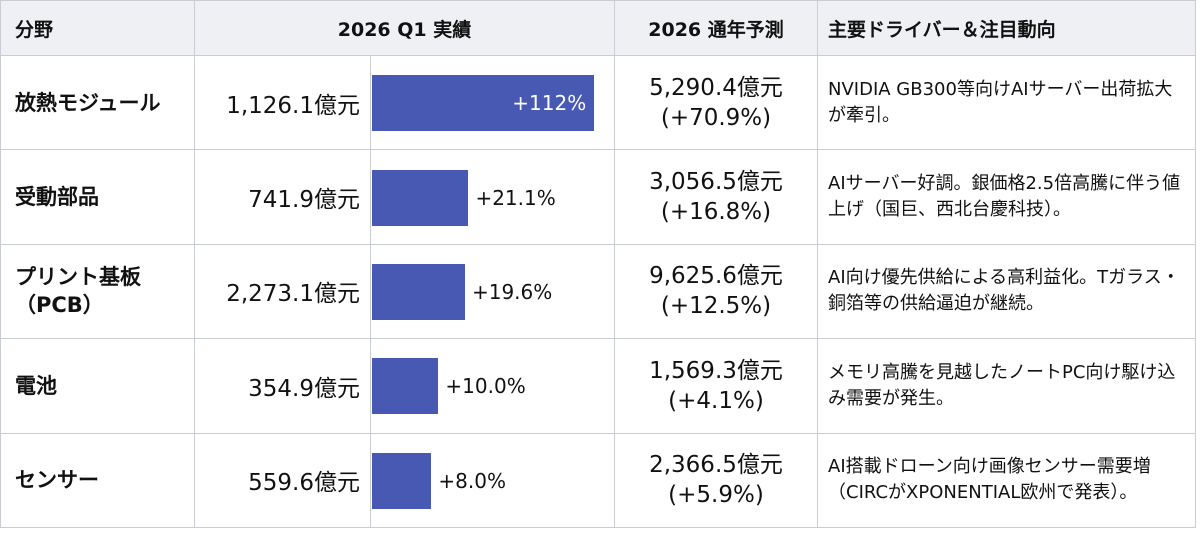 This screenshot has height=536, width=1200. Describe the element at coordinates (97, 197) in the screenshot. I see `category-cell: 受動部品` at that location.